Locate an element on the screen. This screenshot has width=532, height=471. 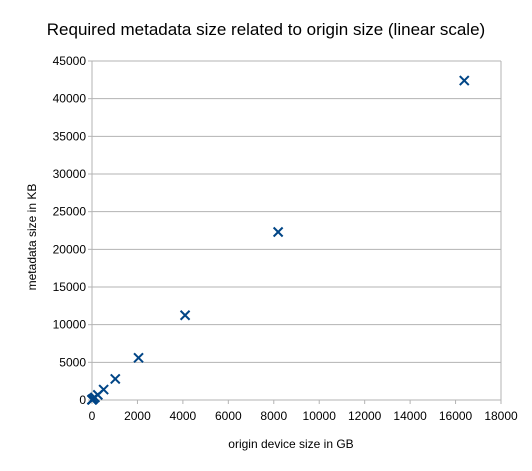
y-tick-label: 5000 is located at coordinates (72, 362).